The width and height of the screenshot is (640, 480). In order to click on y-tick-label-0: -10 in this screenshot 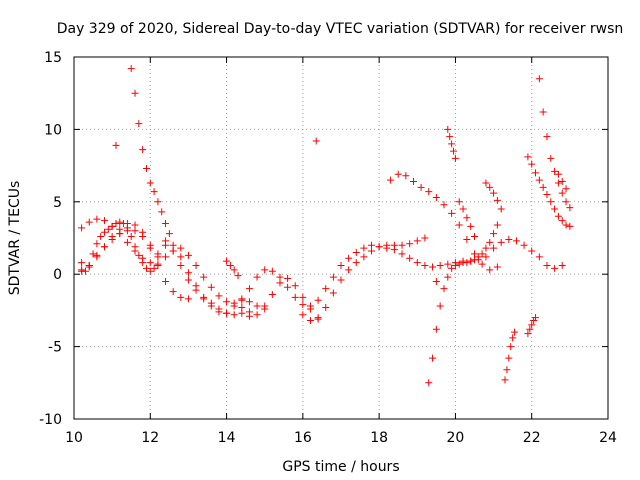, I will do `click(50, 420)`.